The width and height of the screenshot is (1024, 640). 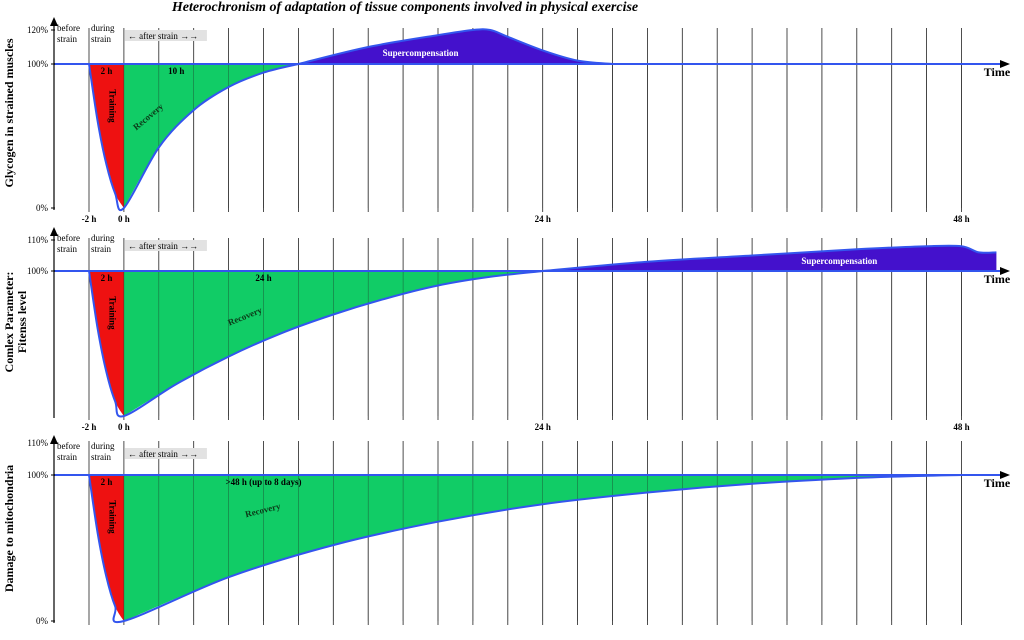 I want to click on y-tick-label: 120%, so click(x=38, y=30).